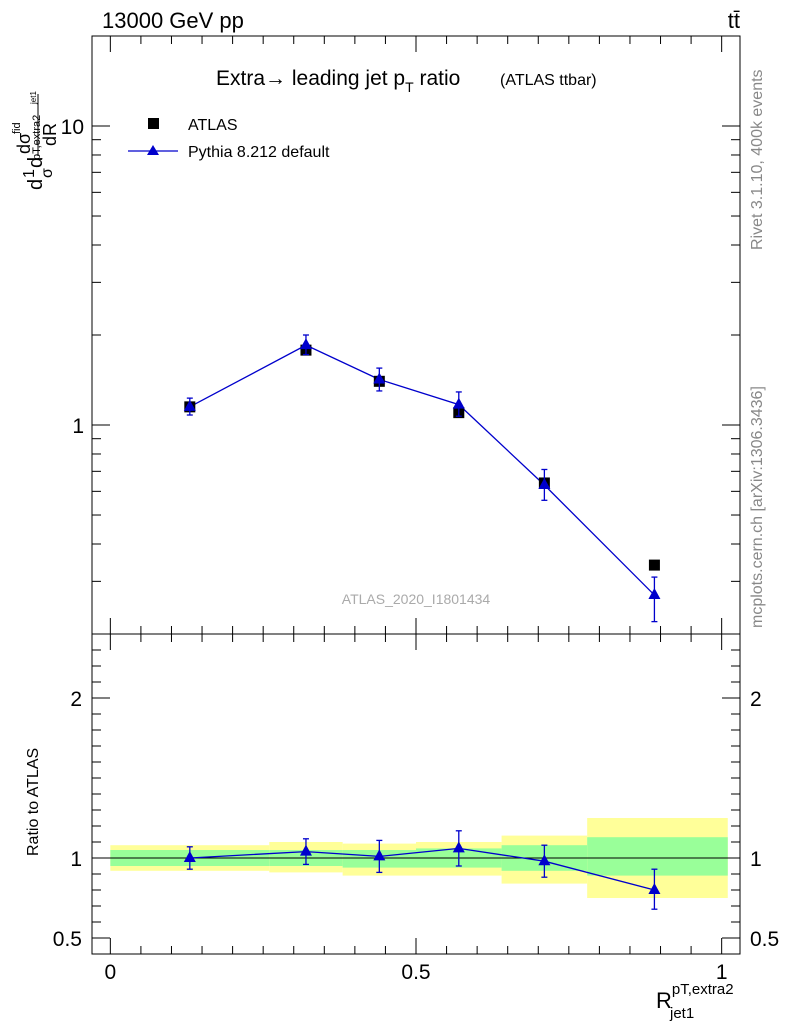  What do you see at coordinates (703, 989) in the screenshot?
I see `xlabel-superscript: pT,extra2` at bounding box center [703, 989].